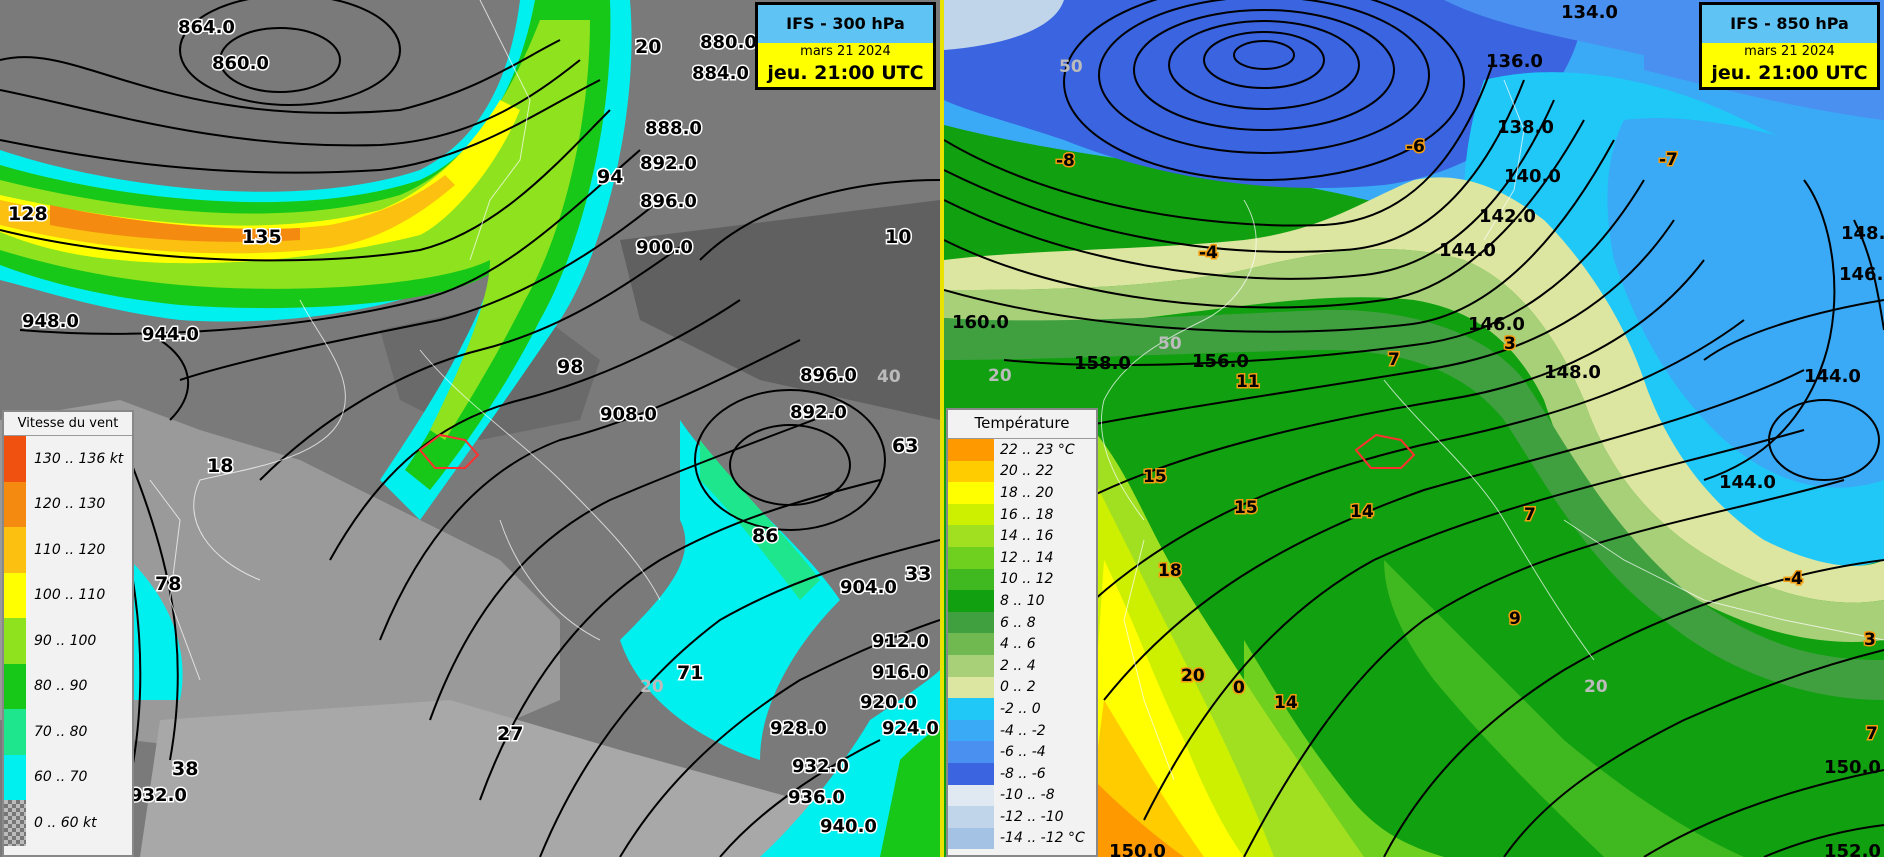 This screenshot has width=1884, height=857. I want to click on speed-label: 38, so click(185, 769).